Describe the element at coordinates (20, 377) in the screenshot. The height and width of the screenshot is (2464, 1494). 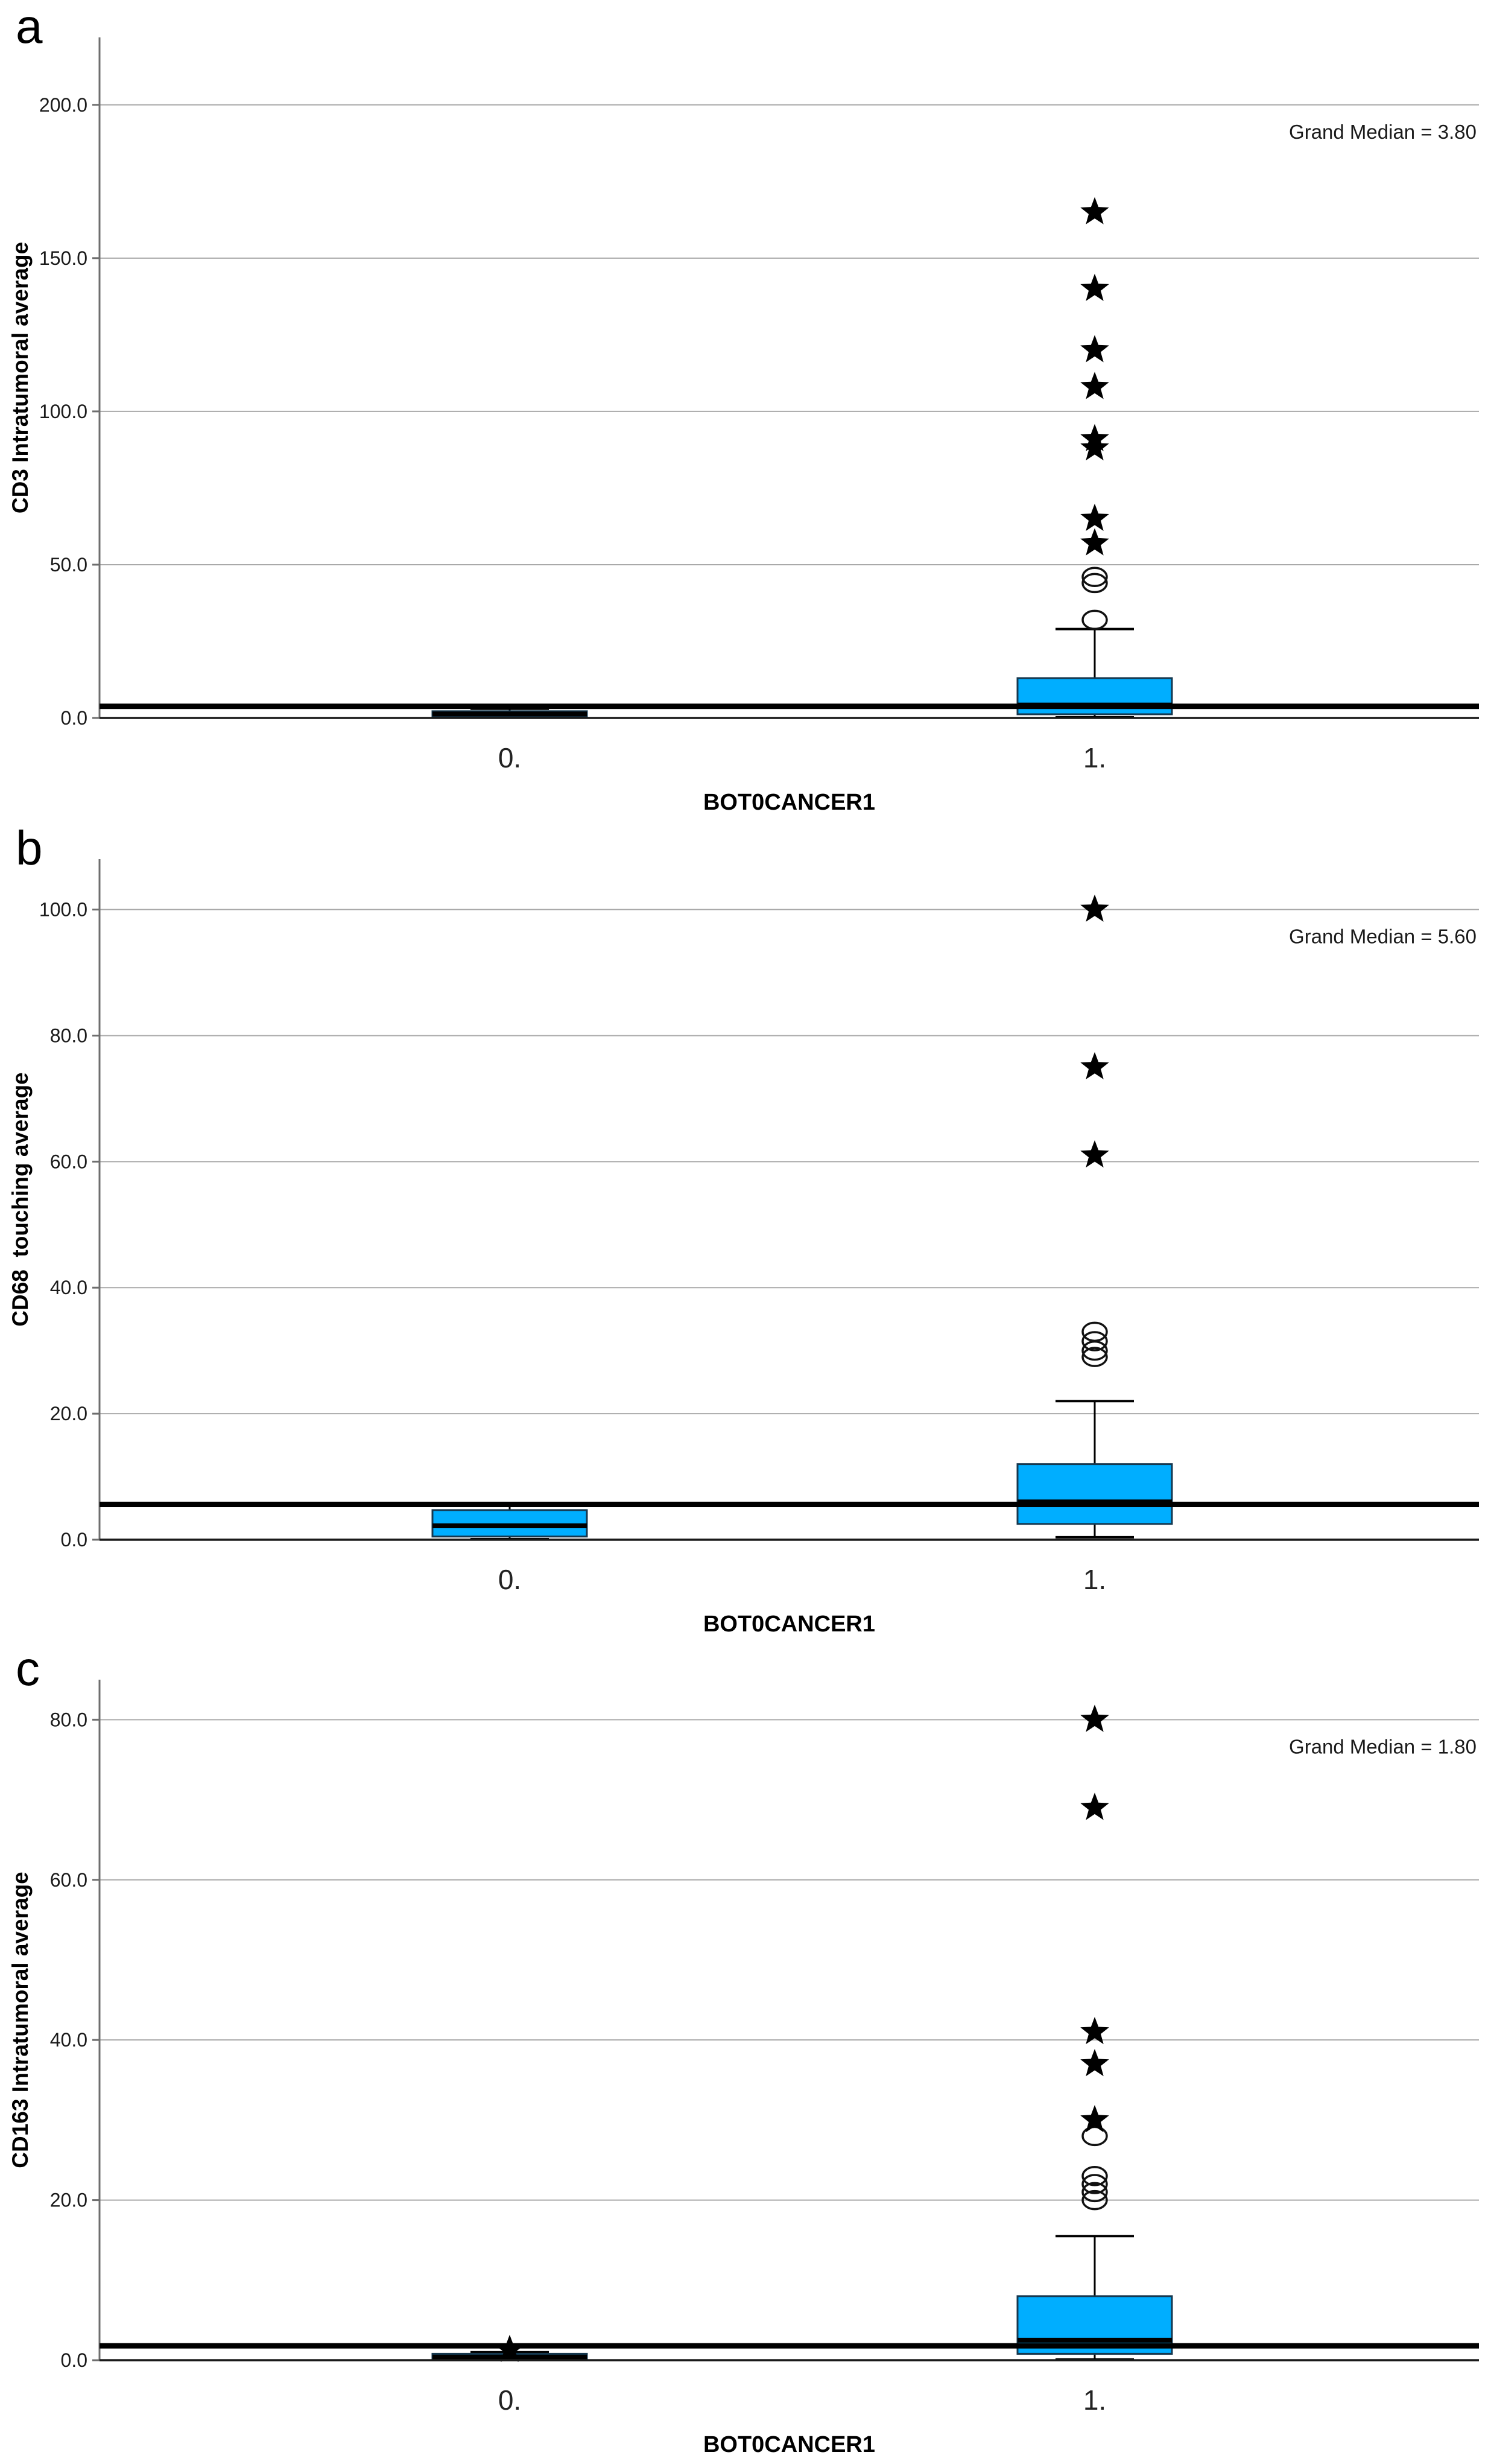
I see `y-axis-title: CD3 Intratumoral average` at that location.